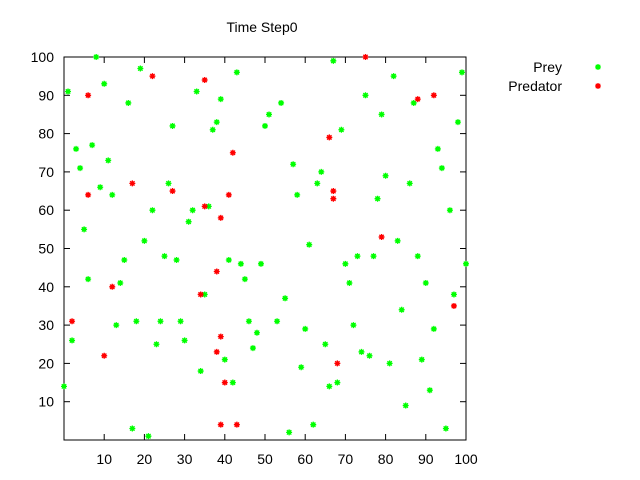  What do you see at coordinates (386, 459) in the screenshot?
I see `x-tick-label: 80` at bounding box center [386, 459].